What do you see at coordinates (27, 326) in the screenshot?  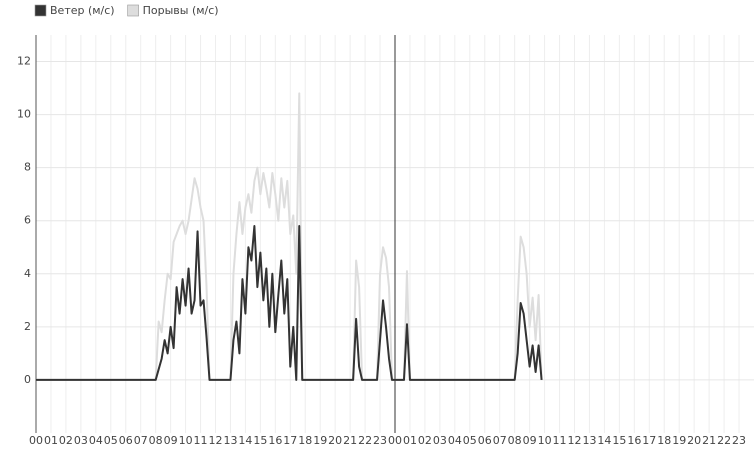 I see `y-tick-label: 2` at bounding box center [27, 326].